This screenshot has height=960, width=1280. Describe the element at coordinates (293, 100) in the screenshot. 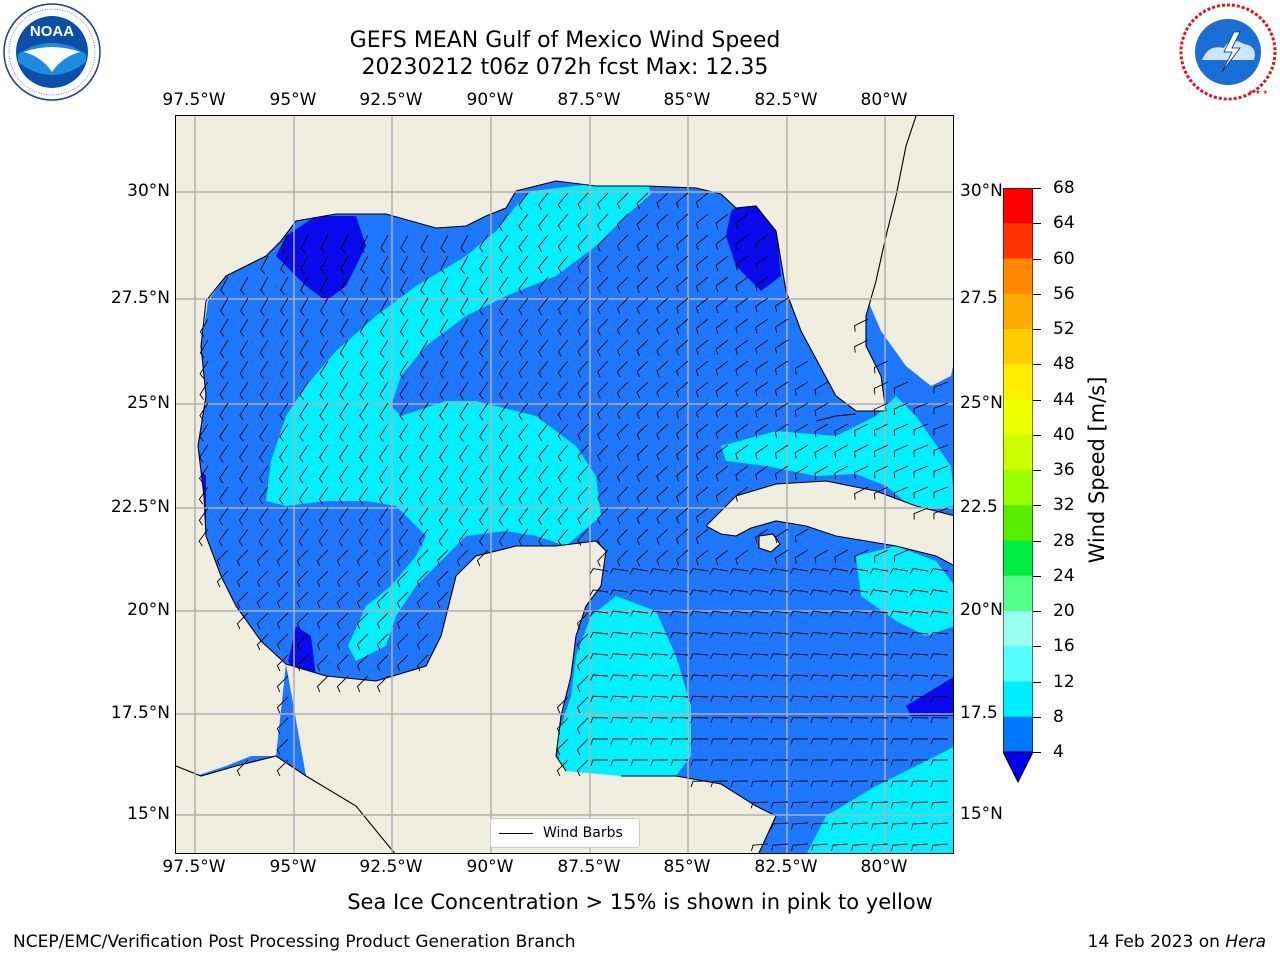

I see `lon-tick-label: 95°W` at that location.